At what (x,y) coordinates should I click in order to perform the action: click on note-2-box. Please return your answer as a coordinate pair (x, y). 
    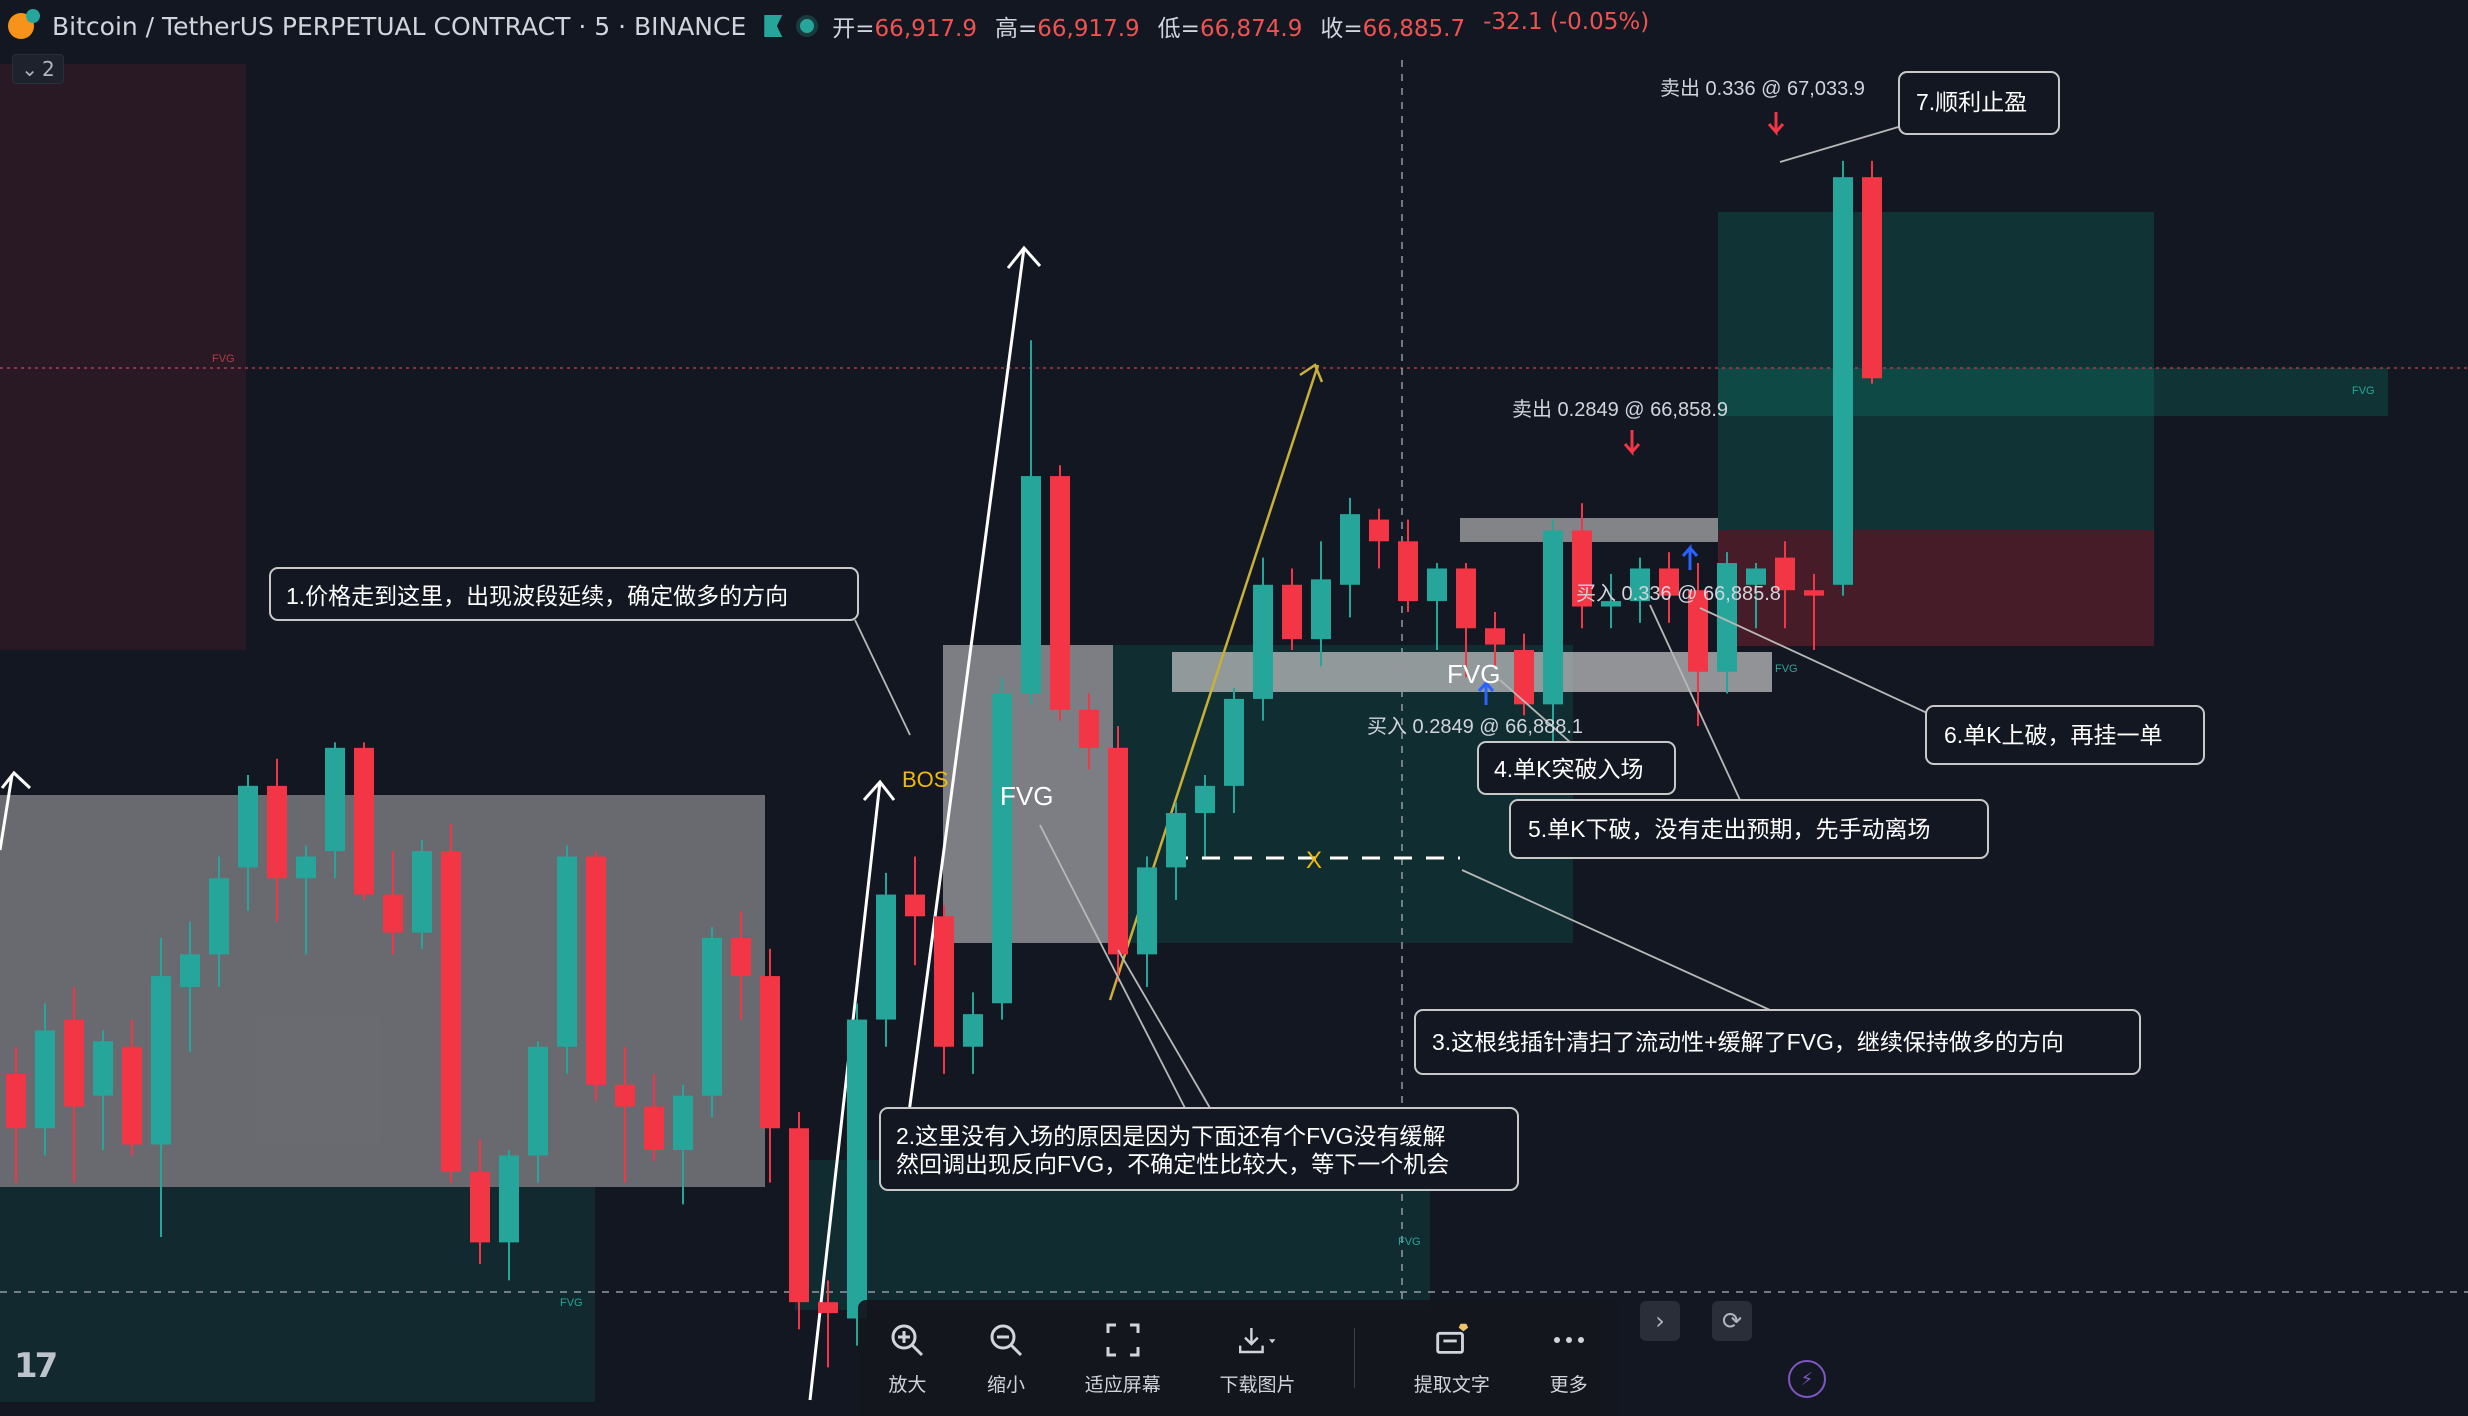
    Looking at the image, I should click on (1199, 1149).